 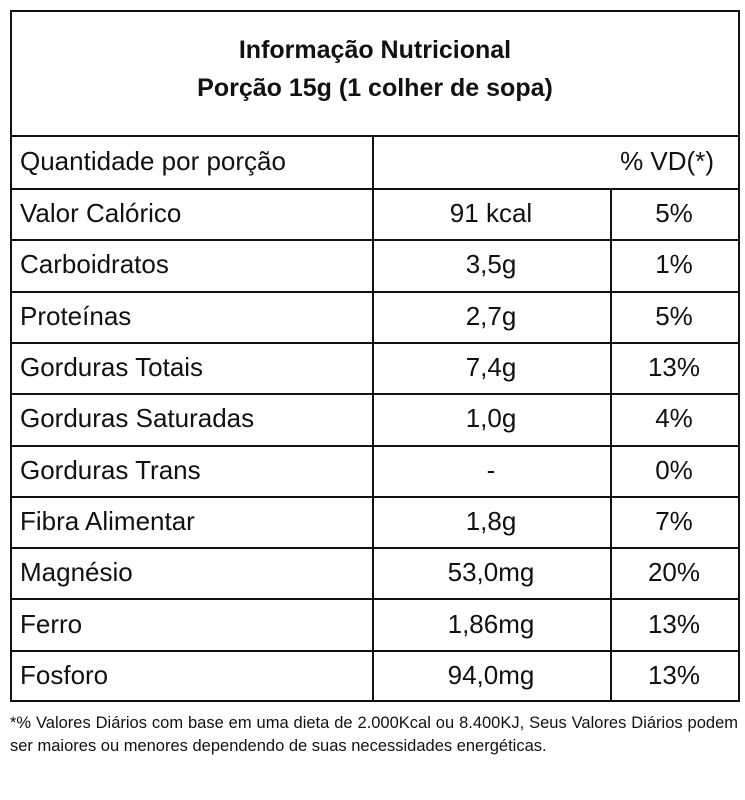 I want to click on nutrient: Proteínas, so click(x=76, y=315).